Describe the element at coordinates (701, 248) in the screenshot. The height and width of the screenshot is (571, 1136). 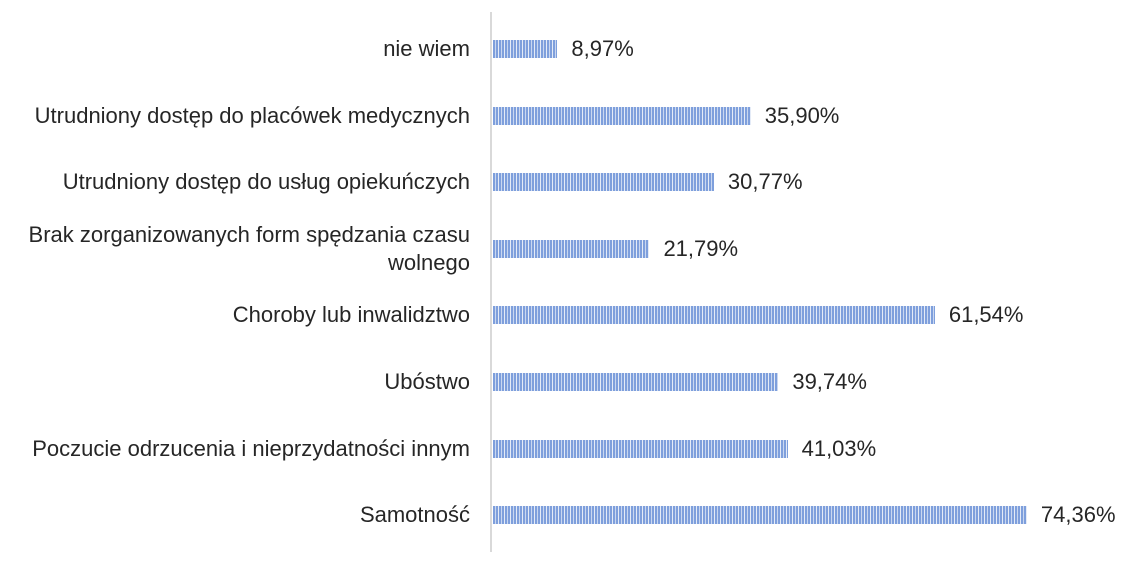
I see `value-label: 21,79%` at that location.